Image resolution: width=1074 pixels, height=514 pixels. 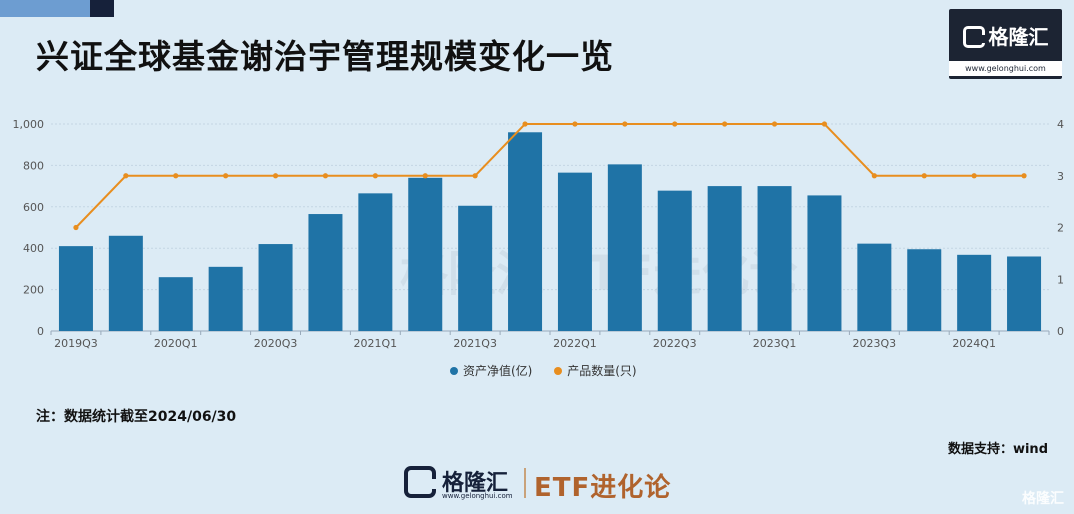 I want to click on y-left-tick-label: 1,000, so click(x=29, y=124).